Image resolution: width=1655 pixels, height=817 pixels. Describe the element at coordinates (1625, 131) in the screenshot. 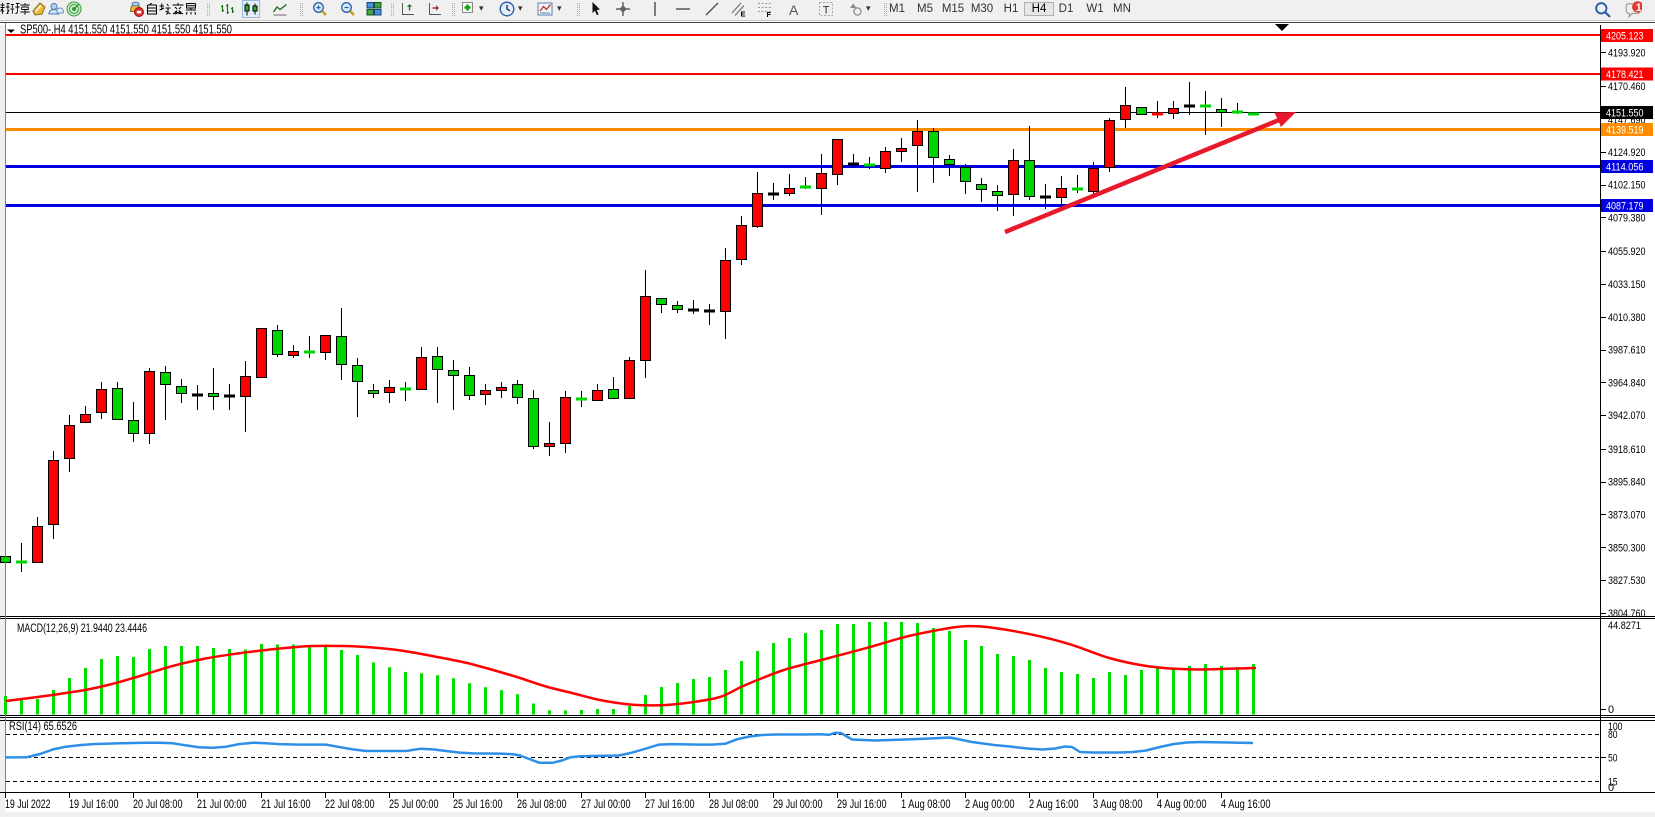

I see `svg-text: 4139.519` at that location.